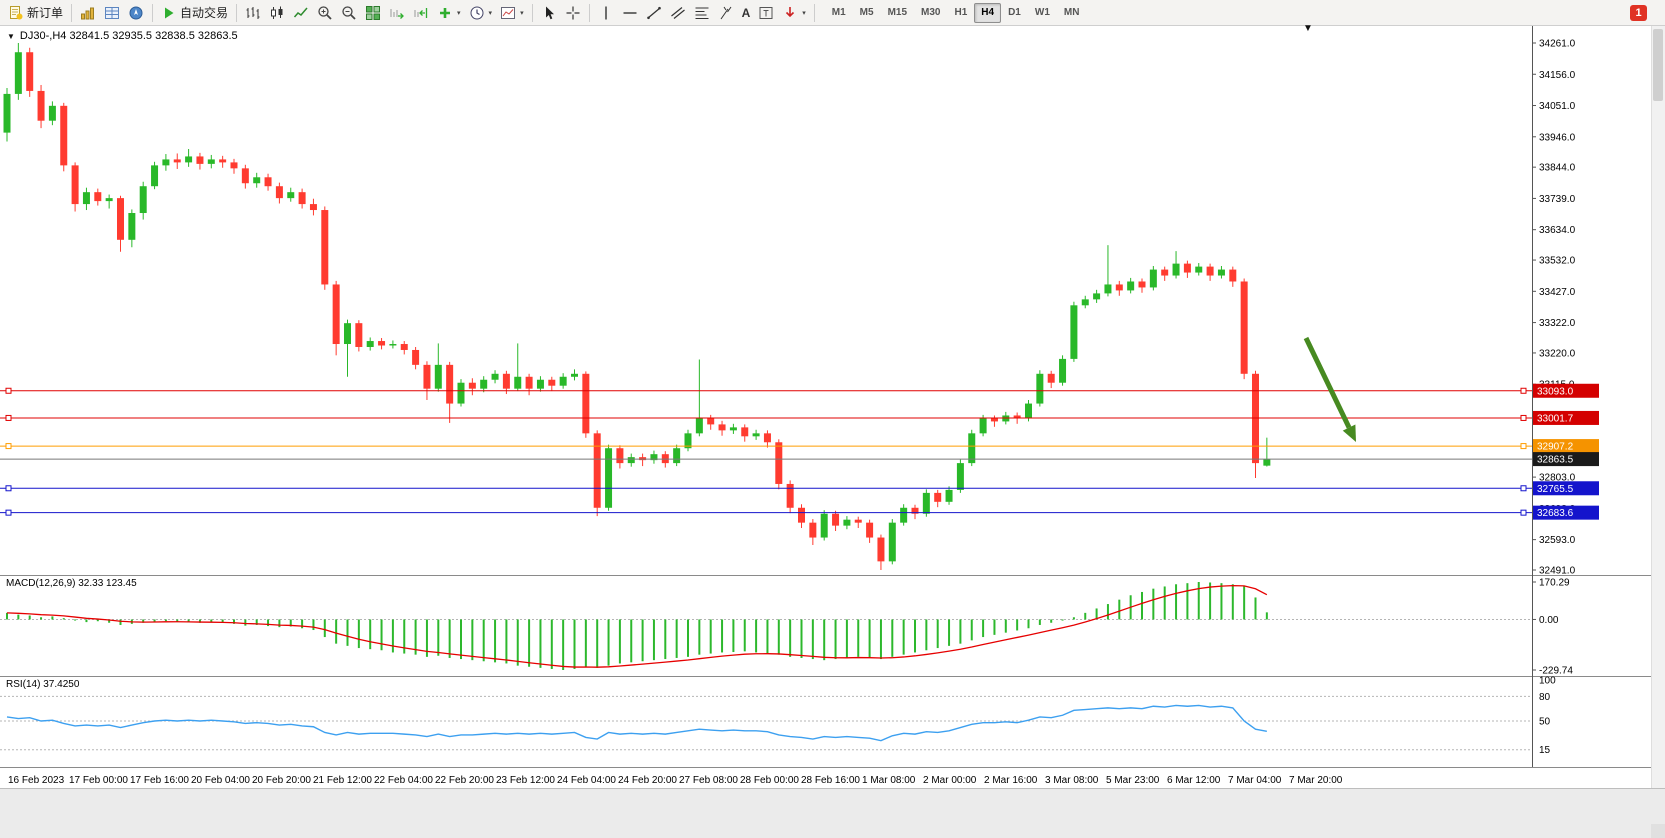 This screenshot has height=838, width=1665. I want to click on line-chart-button, so click(301, 13).